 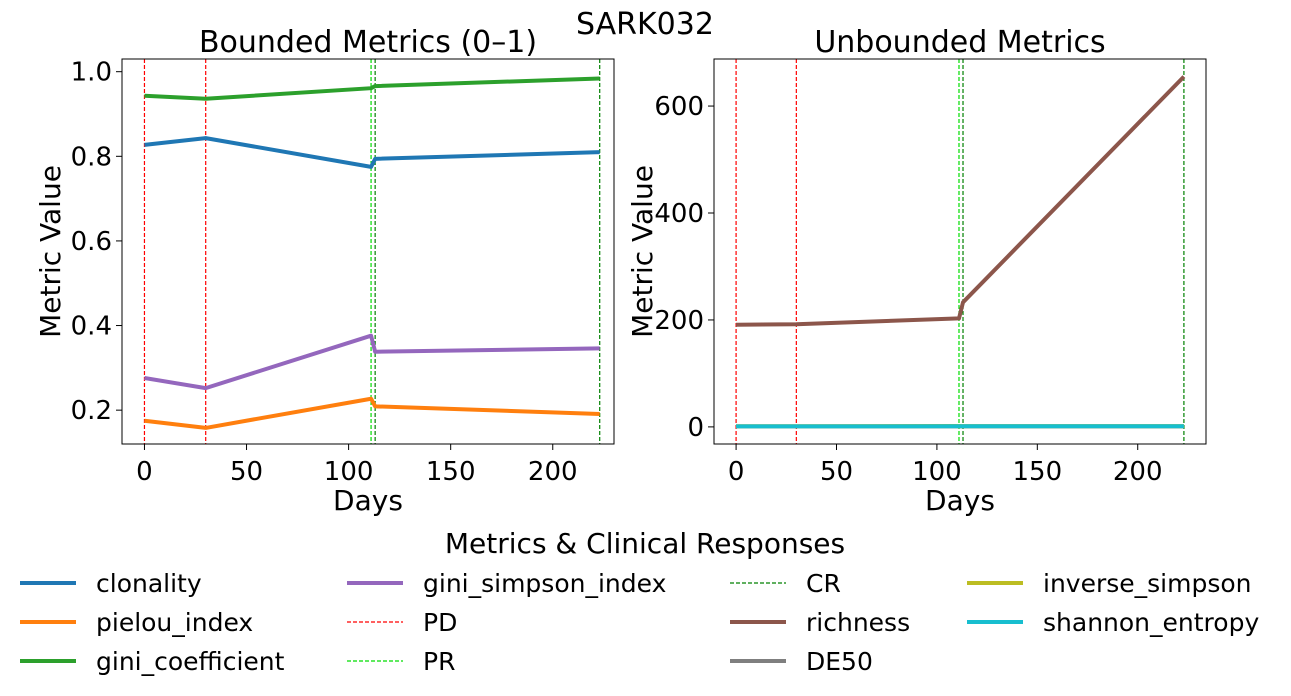 What do you see at coordinates (190, 661) in the screenshot?
I see `legend-label: gini_coefficient` at bounding box center [190, 661].